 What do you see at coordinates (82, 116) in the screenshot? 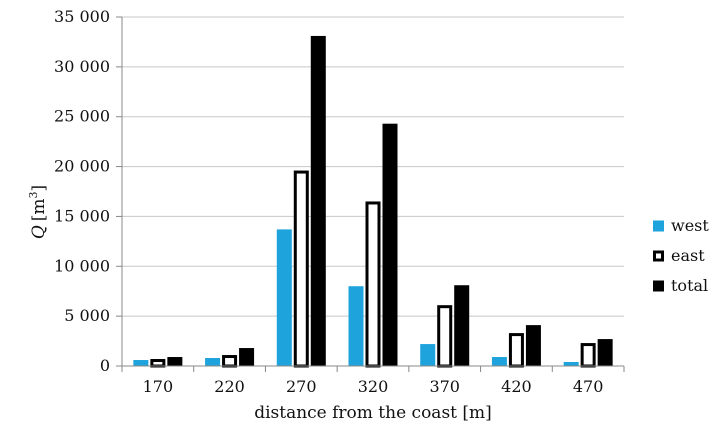
I see `y-tick-label: 25 000` at bounding box center [82, 116].